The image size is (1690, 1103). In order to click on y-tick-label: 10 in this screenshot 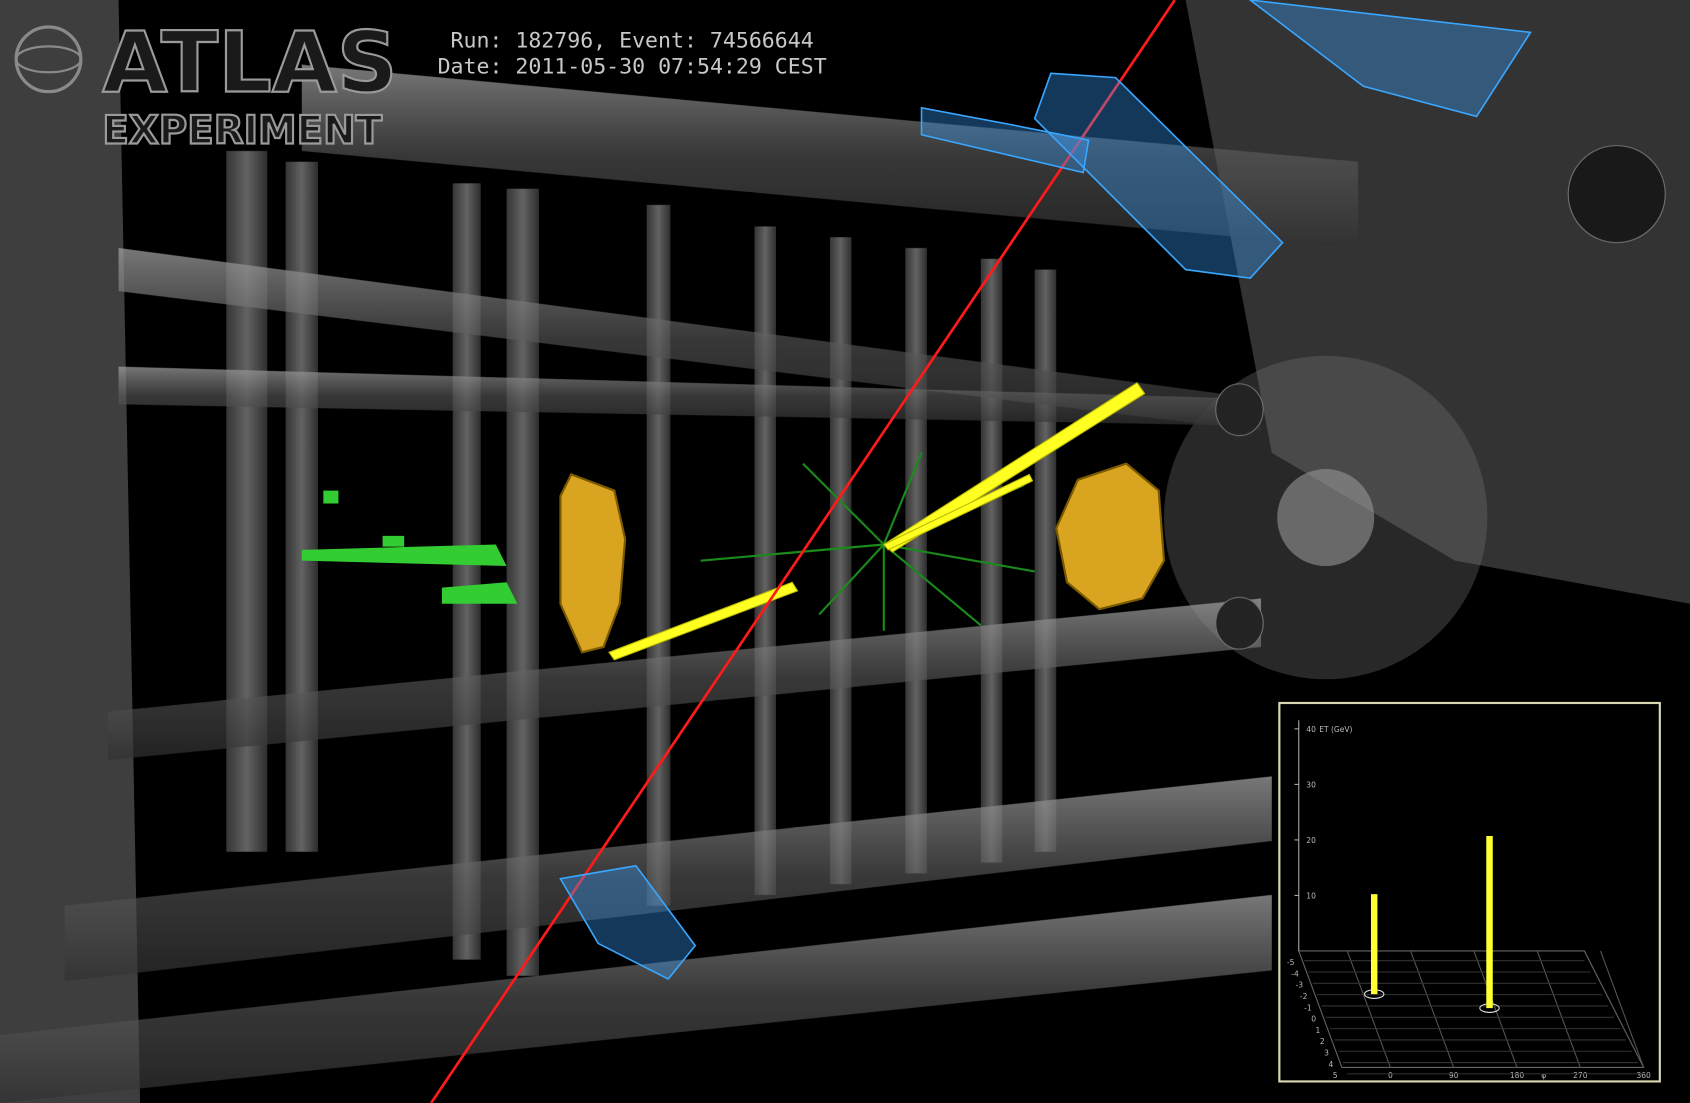, I will do `click(1311, 896)`.